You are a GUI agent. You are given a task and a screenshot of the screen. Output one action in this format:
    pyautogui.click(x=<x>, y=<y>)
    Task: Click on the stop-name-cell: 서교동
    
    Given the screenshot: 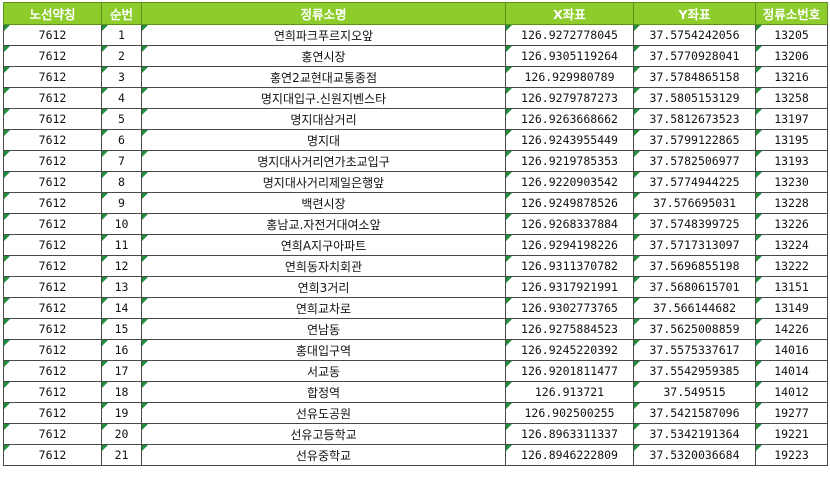 What is the action you would take?
    pyautogui.click(x=323, y=371)
    